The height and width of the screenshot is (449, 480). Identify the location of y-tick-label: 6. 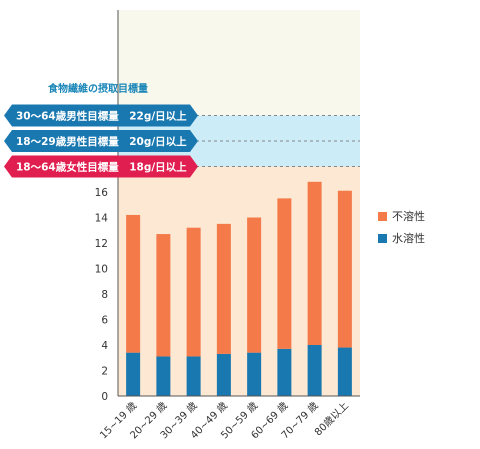
(104, 321).